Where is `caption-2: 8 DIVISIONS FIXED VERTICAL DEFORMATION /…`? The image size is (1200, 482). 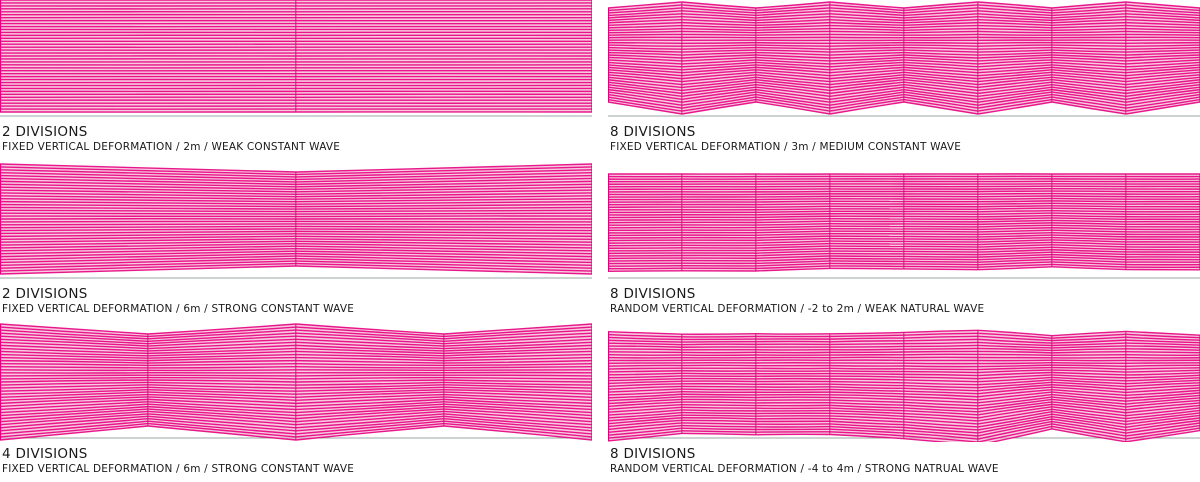 caption-2: 8 DIVISIONS FIXED VERTICAL DEFORMATION /… is located at coordinates (785, 139).